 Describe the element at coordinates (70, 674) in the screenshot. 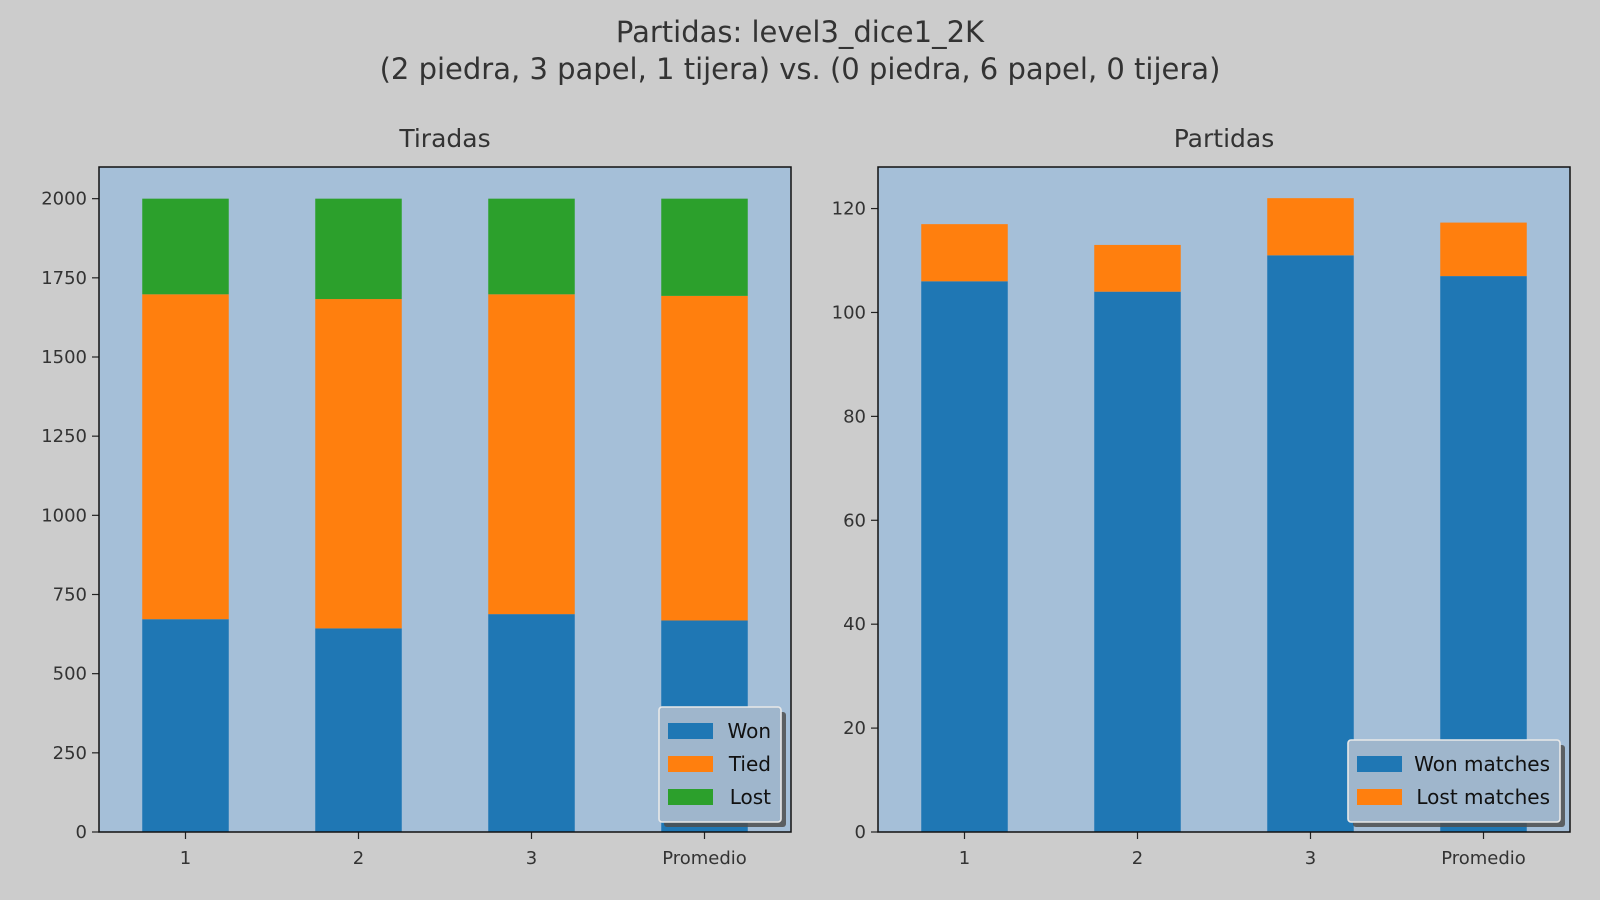

I see `y-tick-label: 500` at that location.